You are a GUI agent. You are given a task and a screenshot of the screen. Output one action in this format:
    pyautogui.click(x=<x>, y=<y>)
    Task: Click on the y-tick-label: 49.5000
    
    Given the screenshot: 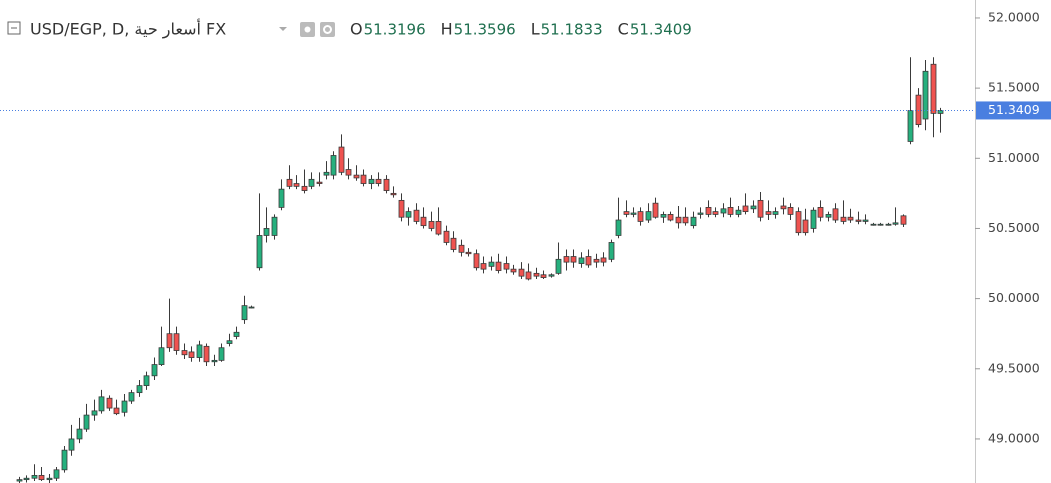 What is the action you would take?
    pyautogui.click(x=1014, y=367)
    